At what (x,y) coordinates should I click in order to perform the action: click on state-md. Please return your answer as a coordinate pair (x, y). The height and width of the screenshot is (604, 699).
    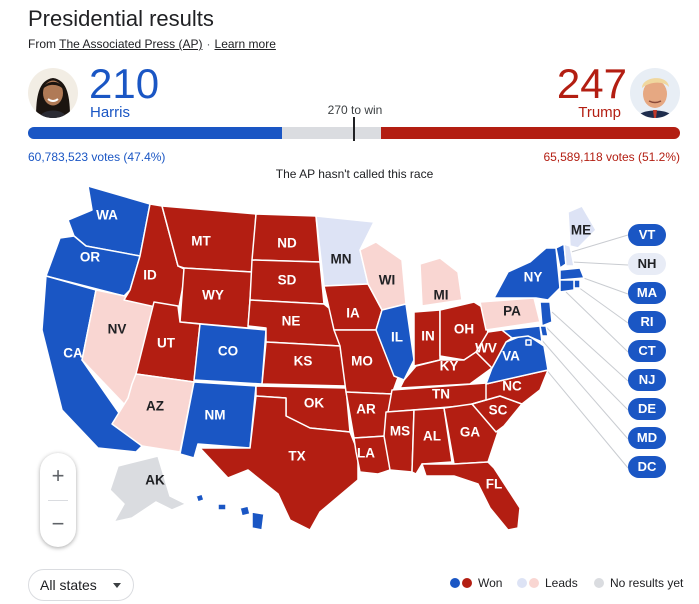
    Looking at the image, I should click on (522, 334).